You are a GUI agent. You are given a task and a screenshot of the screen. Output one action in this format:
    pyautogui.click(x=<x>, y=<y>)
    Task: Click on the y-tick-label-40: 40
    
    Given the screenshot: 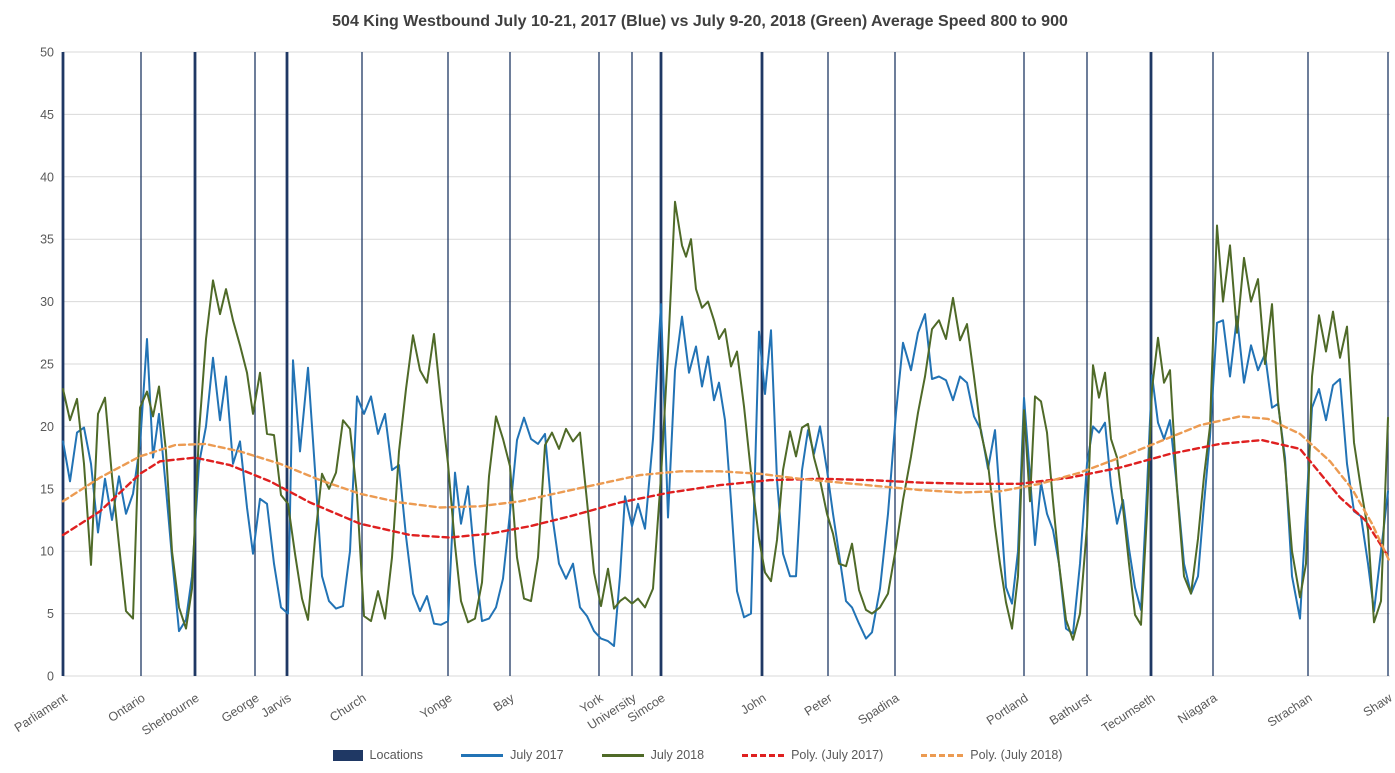 What is the action you would take?
    pyautogui.click(x=47, y=177)
    